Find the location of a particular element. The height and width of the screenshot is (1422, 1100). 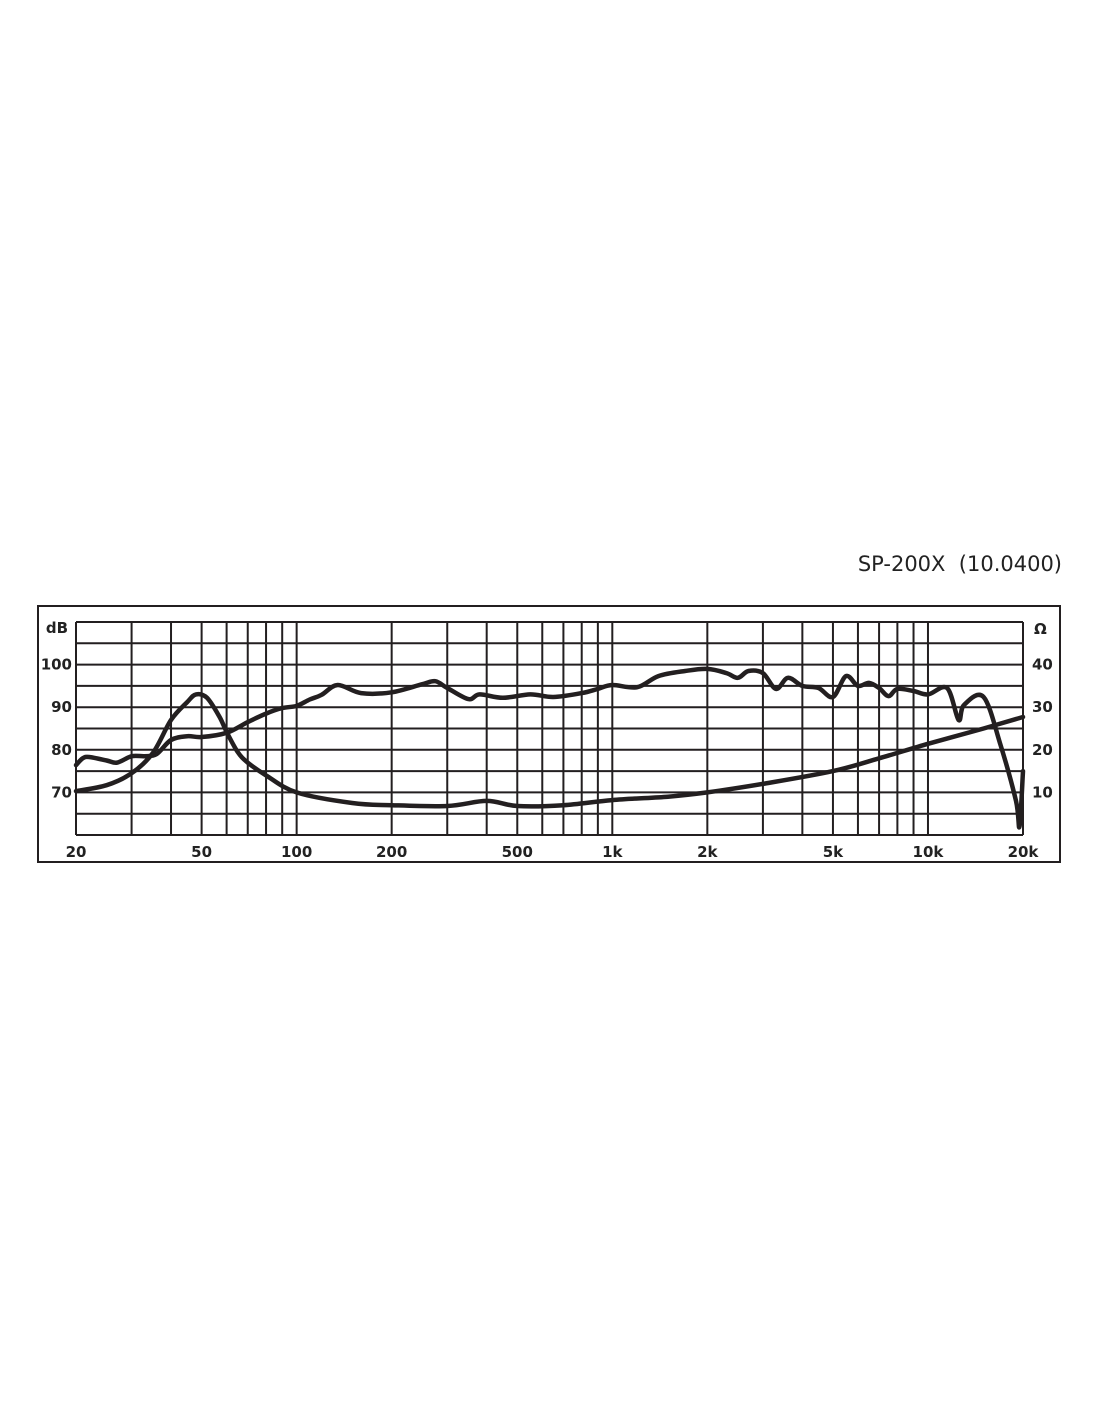

x-tick-label: 2k is located at coordinates (707, 852).